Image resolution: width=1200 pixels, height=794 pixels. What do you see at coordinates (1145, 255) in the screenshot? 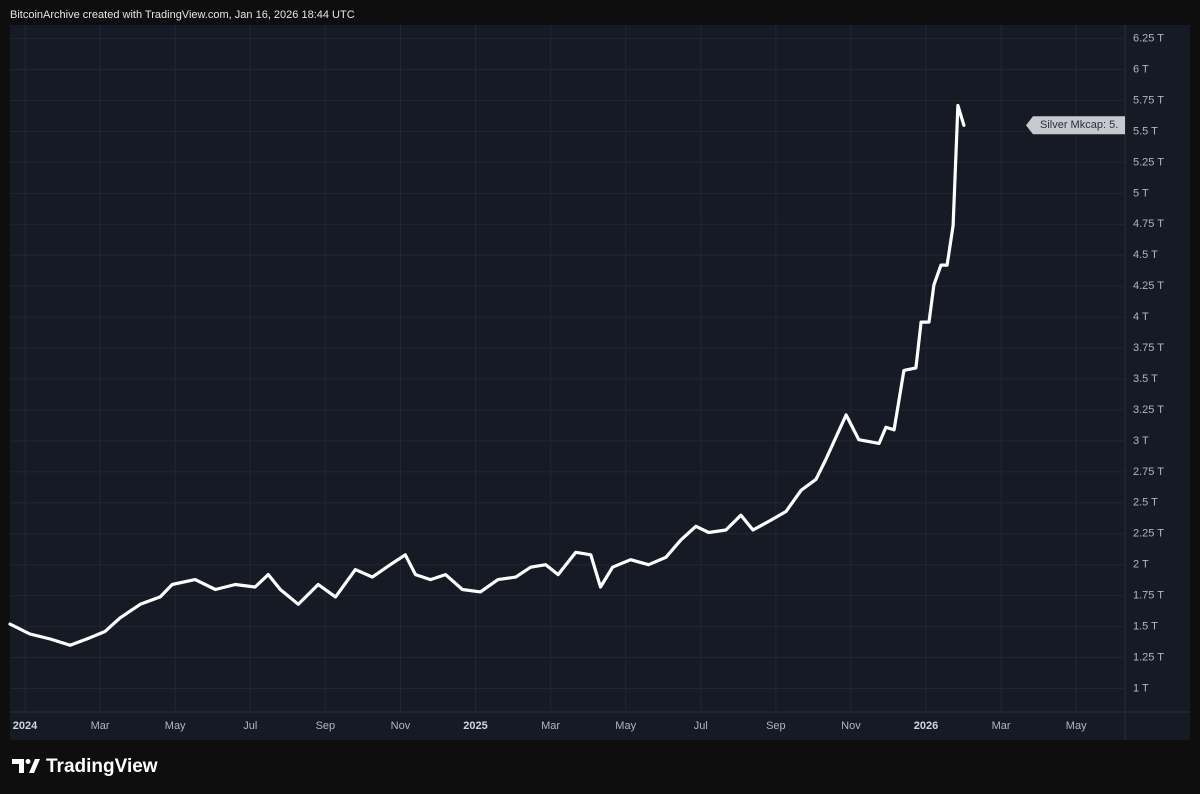
I see `y-tick-label: 4.5 T` at bounding box center [1145, 255].